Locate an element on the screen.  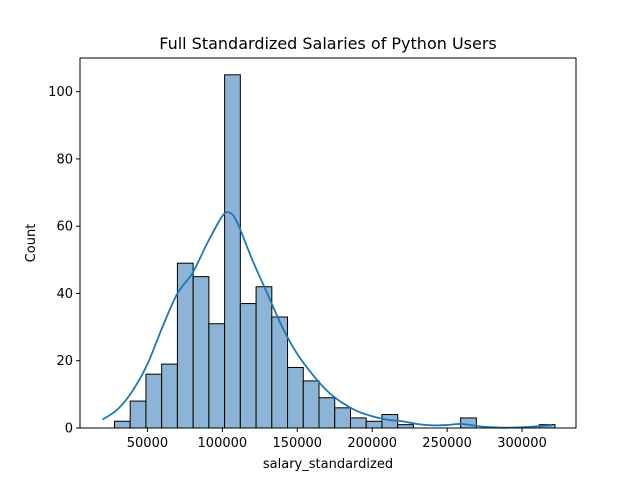
x-tick-label: 50000 is located at coordinates (147, 443).